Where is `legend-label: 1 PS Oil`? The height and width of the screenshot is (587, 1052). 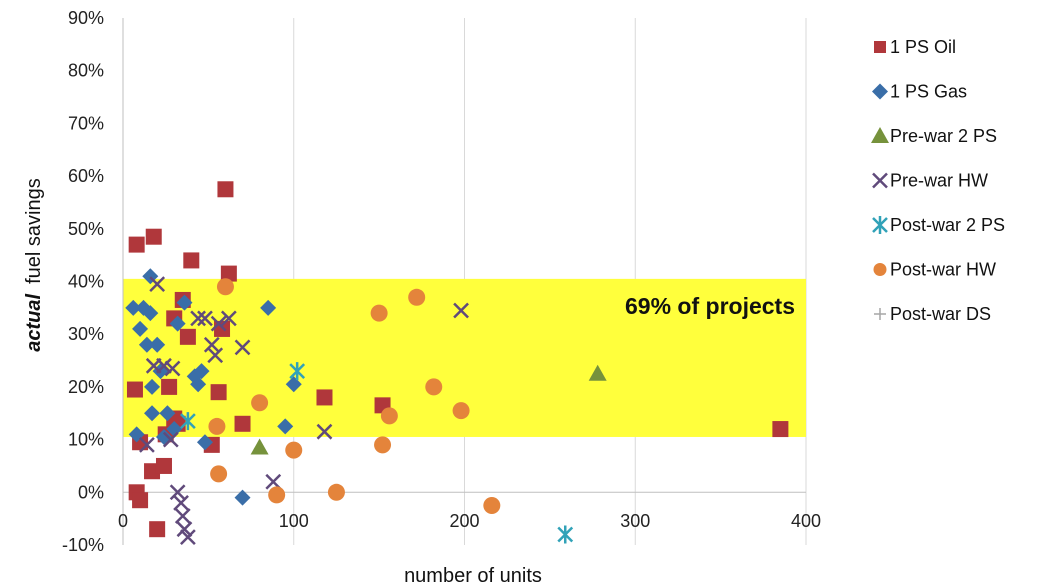 legend-label: 1 PS Oil is located at coordinates (923, 47).